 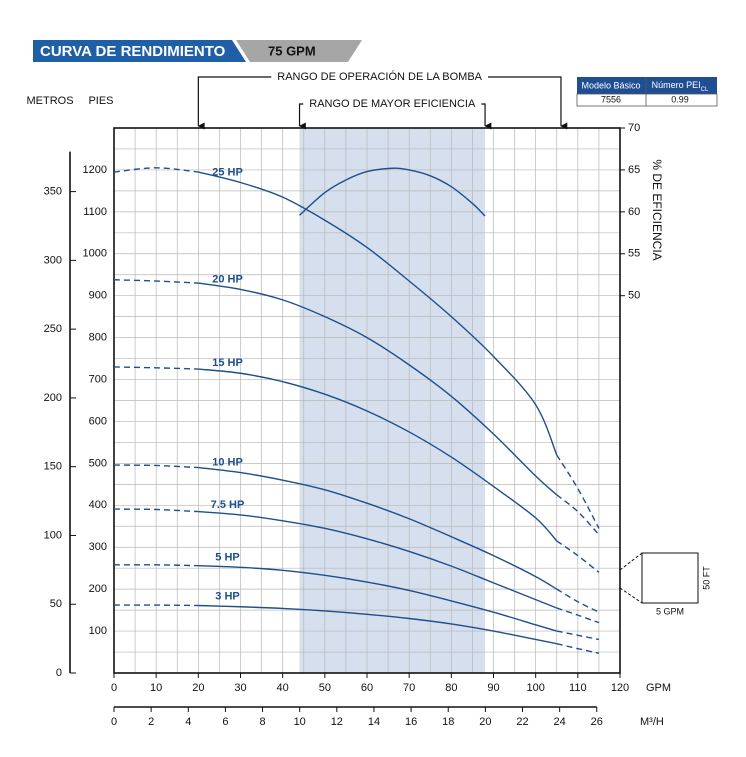 I want to click on scale-x-label: 5 GPM, so click(x=670, y=611).